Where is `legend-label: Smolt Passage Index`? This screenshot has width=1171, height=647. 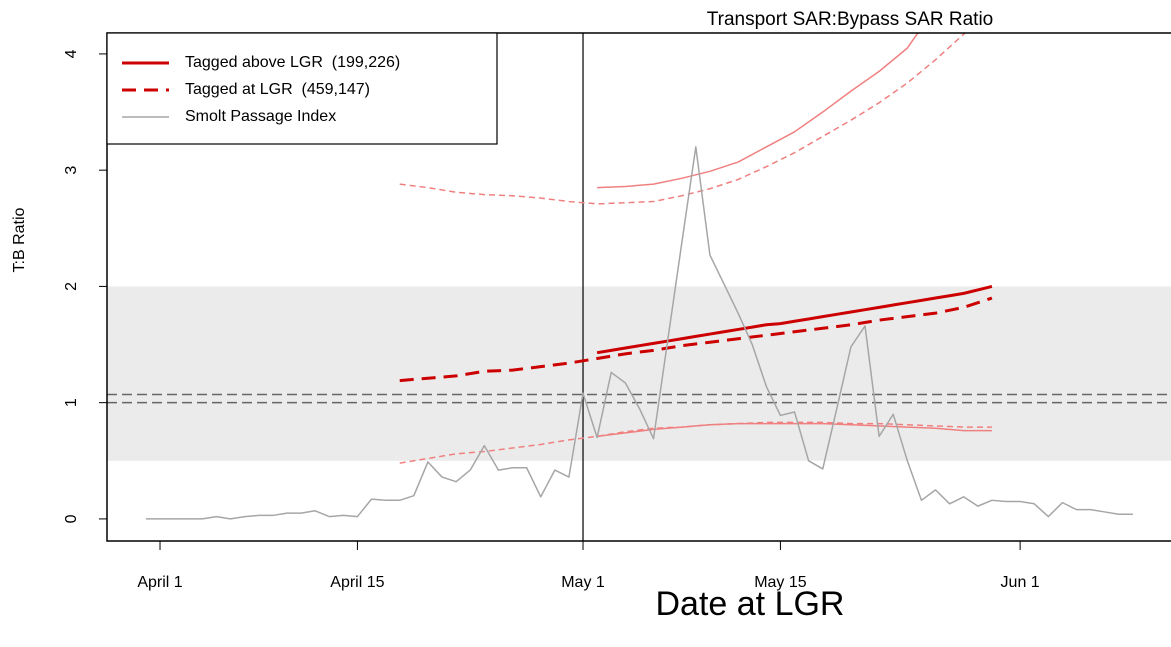 legend-label: Smolt Passage Index is located at coordinates (260, 116).